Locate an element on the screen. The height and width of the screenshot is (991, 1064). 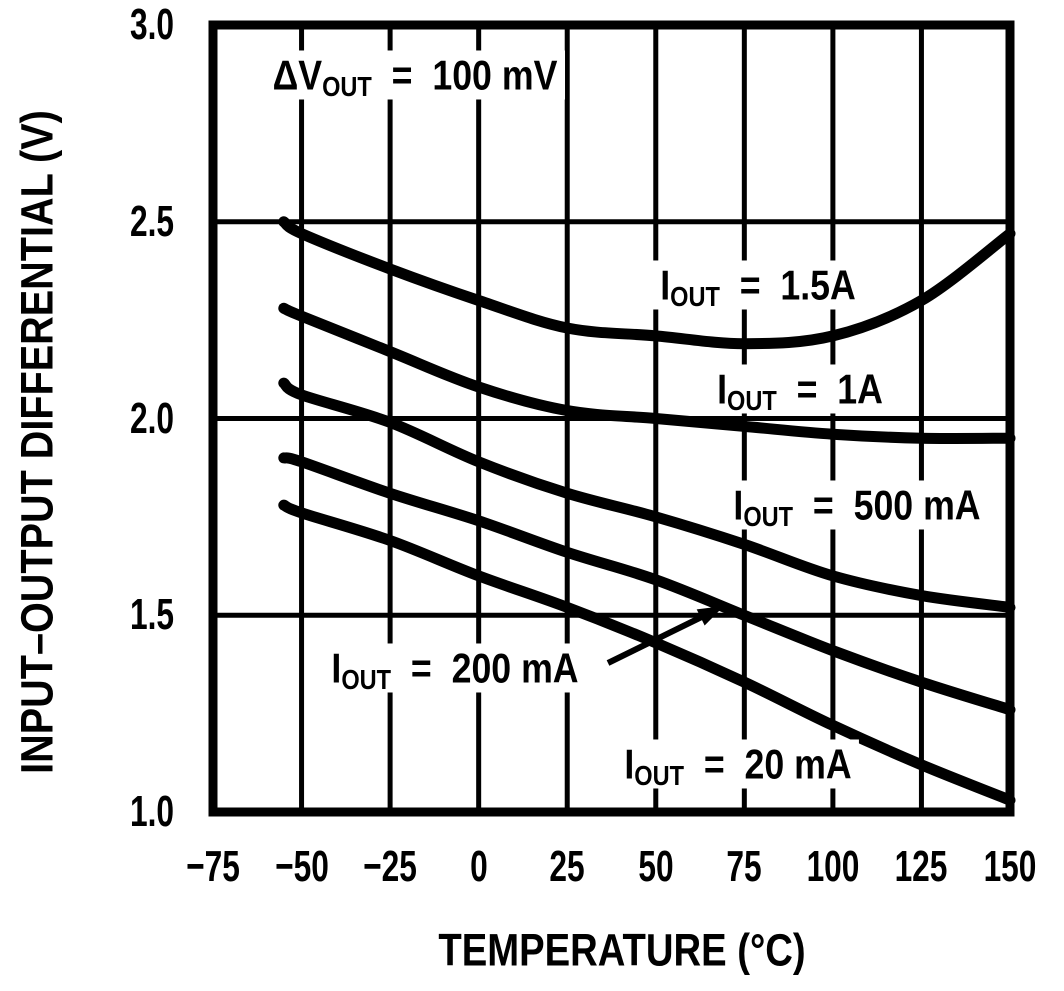
y-axis-title: INPUT–OUTPUT DIFFERENTIAL (V) is located at coordinates (37, 442).